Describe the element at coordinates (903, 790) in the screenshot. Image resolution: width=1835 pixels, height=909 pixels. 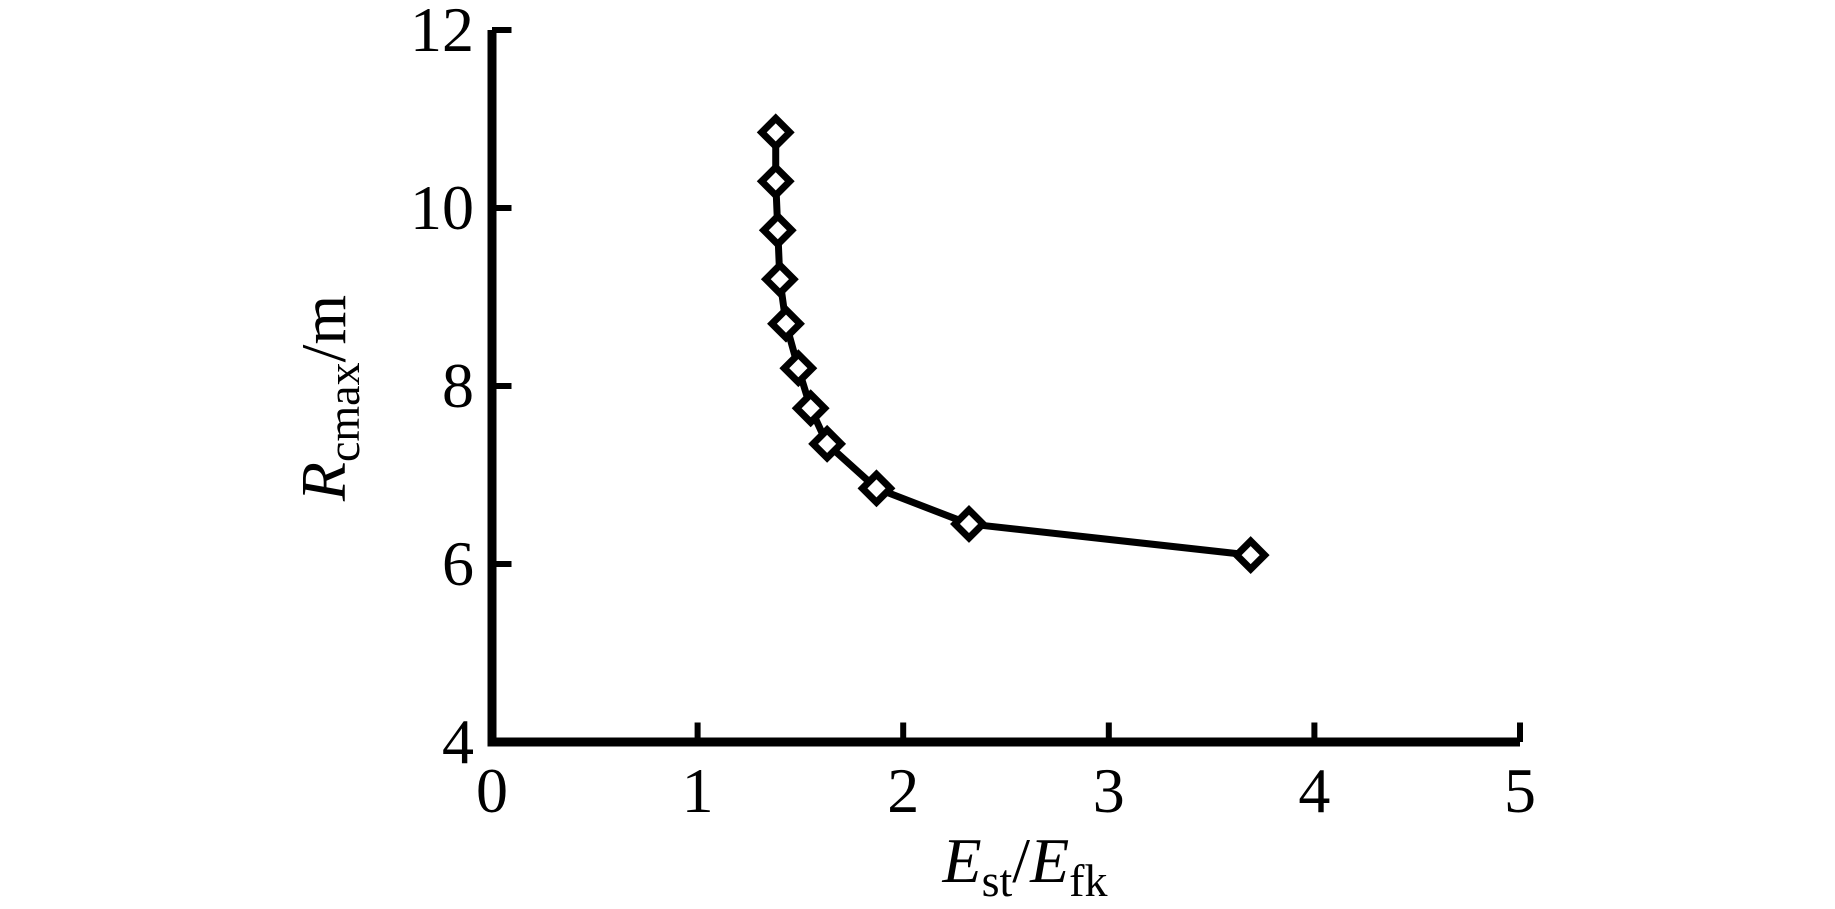
I see `x-tick-label: 2` at that location.